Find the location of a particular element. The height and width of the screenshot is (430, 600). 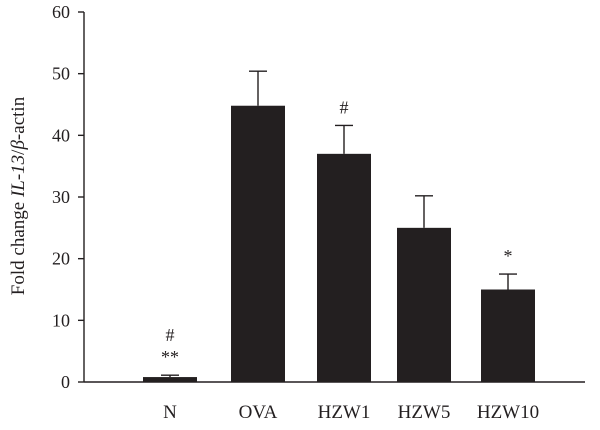

bar-hzw1 is located at coordinates (344, 267).